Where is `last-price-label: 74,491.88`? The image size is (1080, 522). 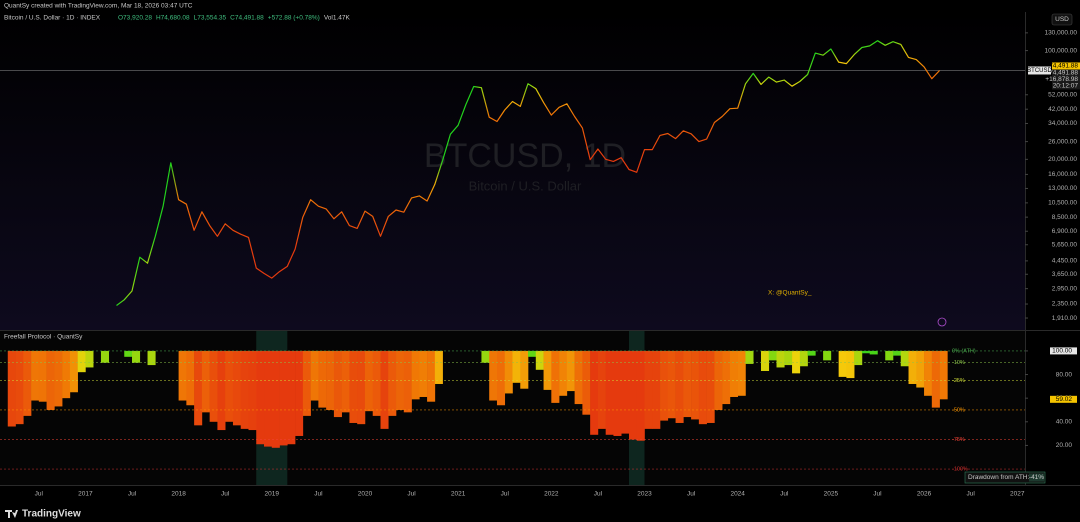
last-price-label: 74,491.88 is located at coordinates (1063, 66).